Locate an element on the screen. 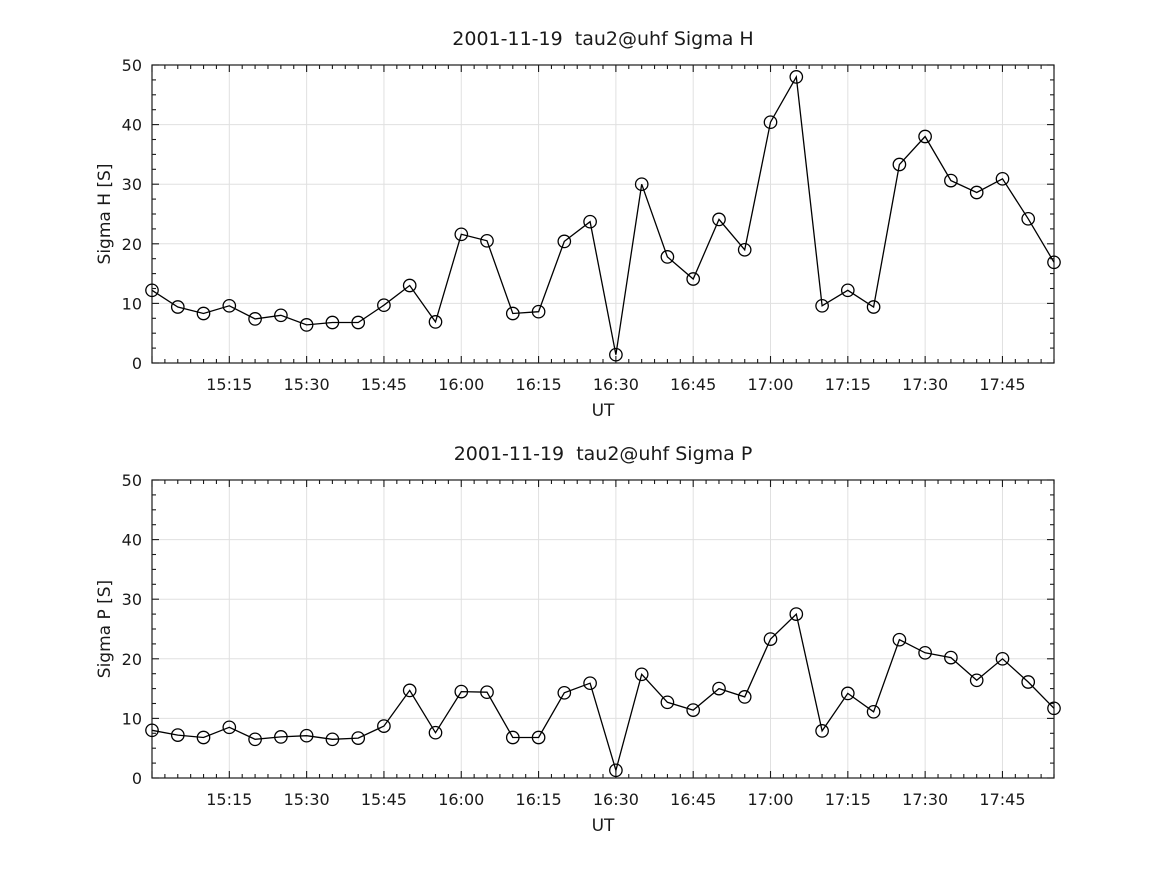  series-line is located at coordinates (603, 692).